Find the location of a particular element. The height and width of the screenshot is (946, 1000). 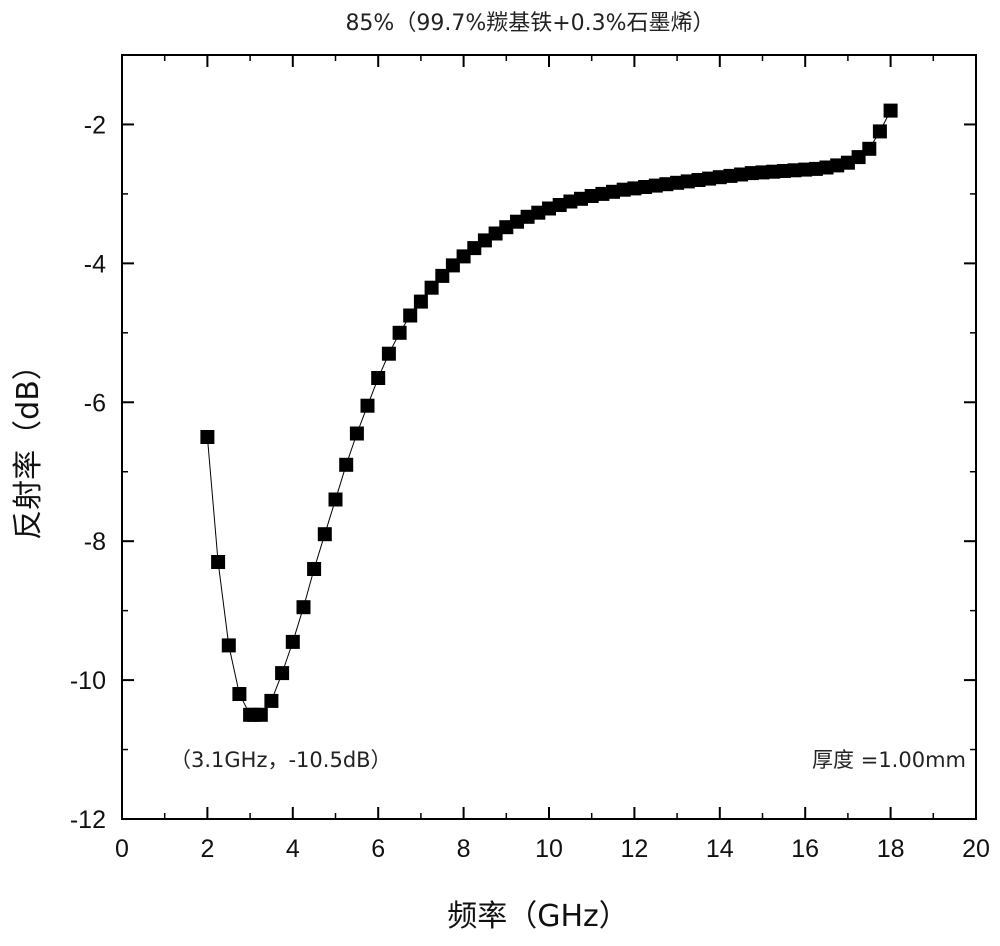

min-point-annotation: （3.1GHz，-10.5dB） is located at coordinates (281, 760).